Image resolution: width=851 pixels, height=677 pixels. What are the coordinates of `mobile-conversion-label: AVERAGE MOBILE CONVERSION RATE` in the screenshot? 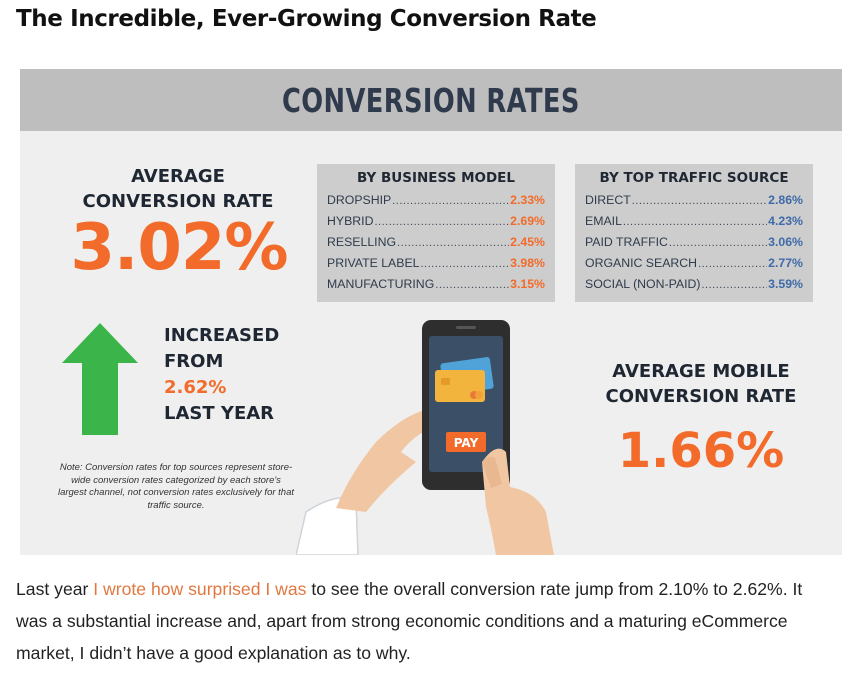 It's located at (701, 384).